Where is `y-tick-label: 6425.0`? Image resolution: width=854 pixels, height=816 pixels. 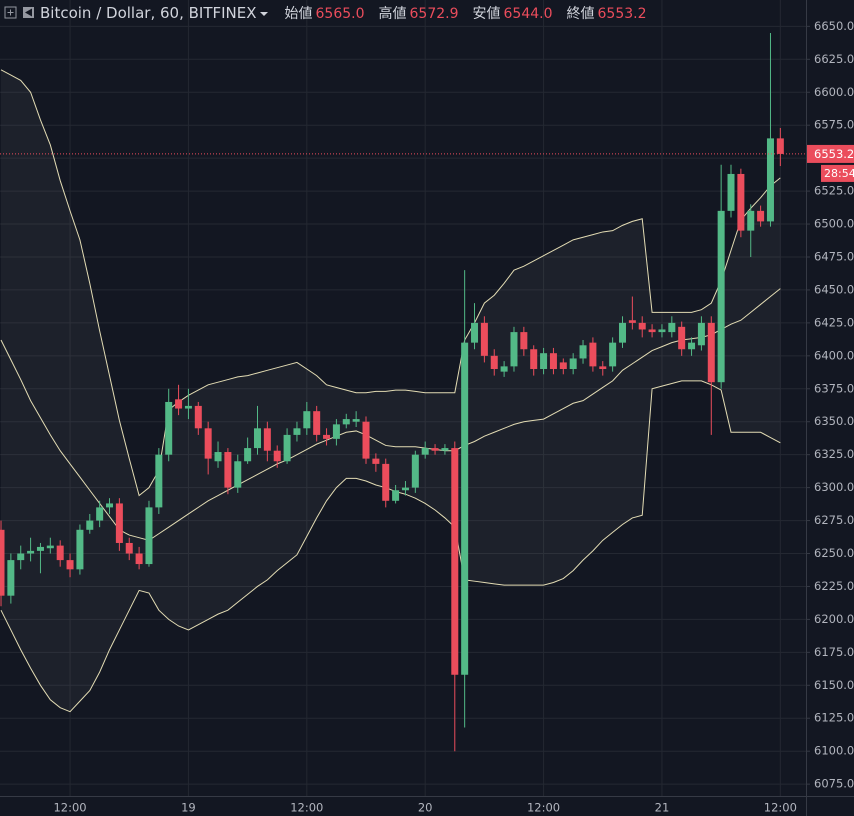
y-tick-label: 6425.0 is located at coordinates (834, 322).